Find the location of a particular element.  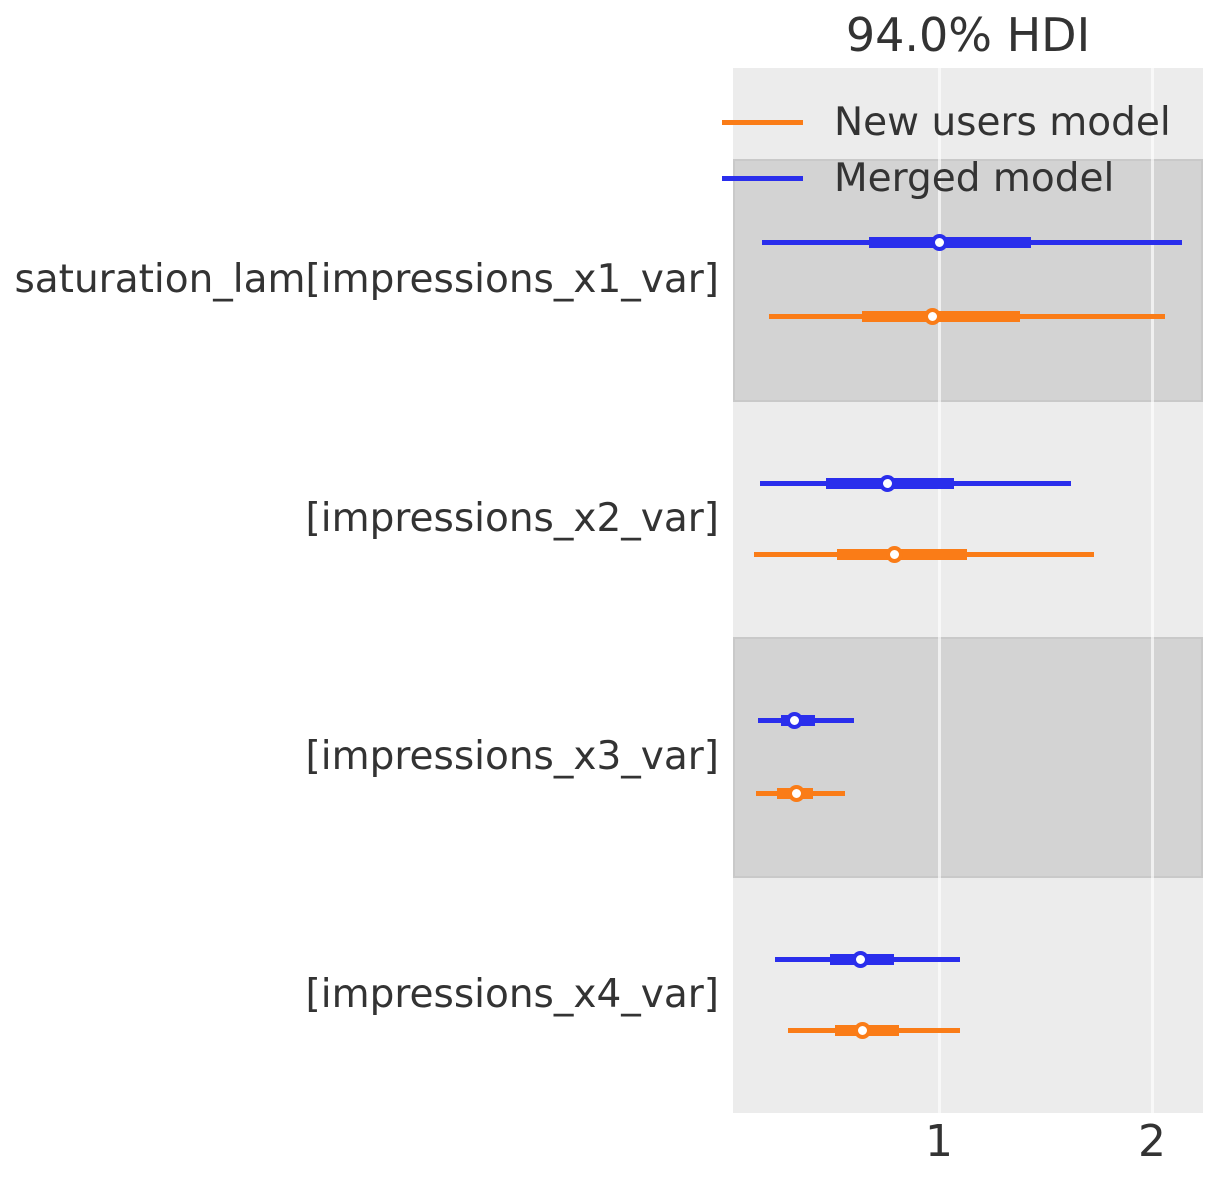

legend-line-new-users-model is located at coordinates (762, 122).